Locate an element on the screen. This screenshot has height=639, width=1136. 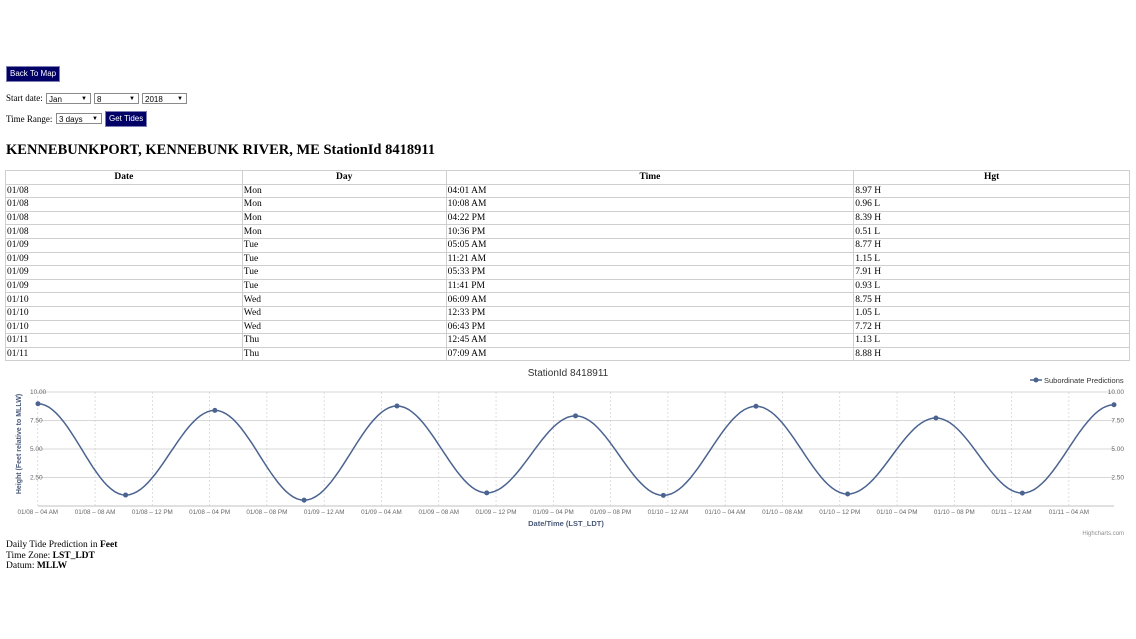
table-cell: 8.97 H is located at coordinates (991, 191).